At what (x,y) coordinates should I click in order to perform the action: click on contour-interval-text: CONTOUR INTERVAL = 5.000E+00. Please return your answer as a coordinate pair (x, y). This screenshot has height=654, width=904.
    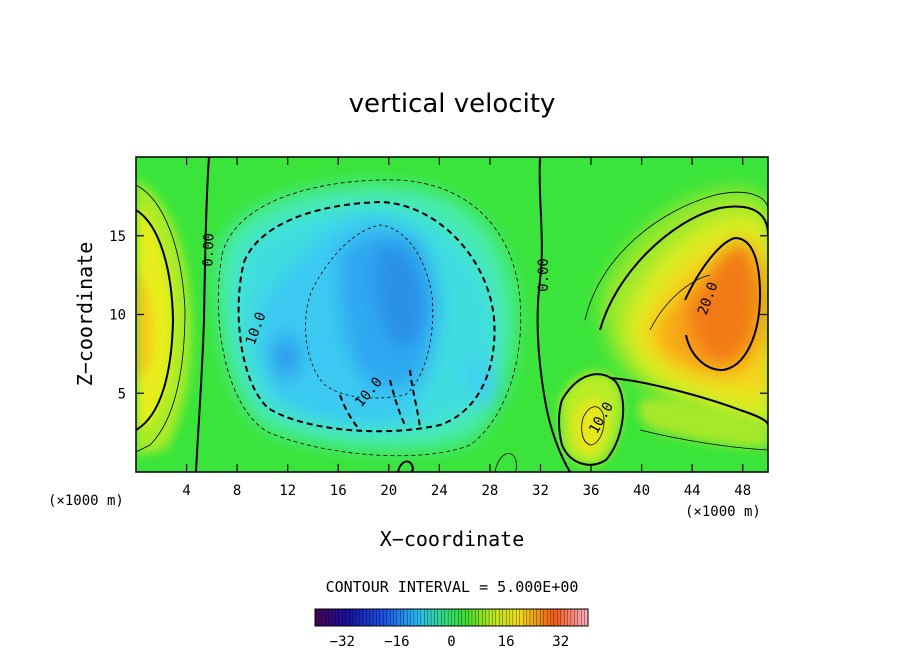
    Looking at the image, I should click on (452, 587).